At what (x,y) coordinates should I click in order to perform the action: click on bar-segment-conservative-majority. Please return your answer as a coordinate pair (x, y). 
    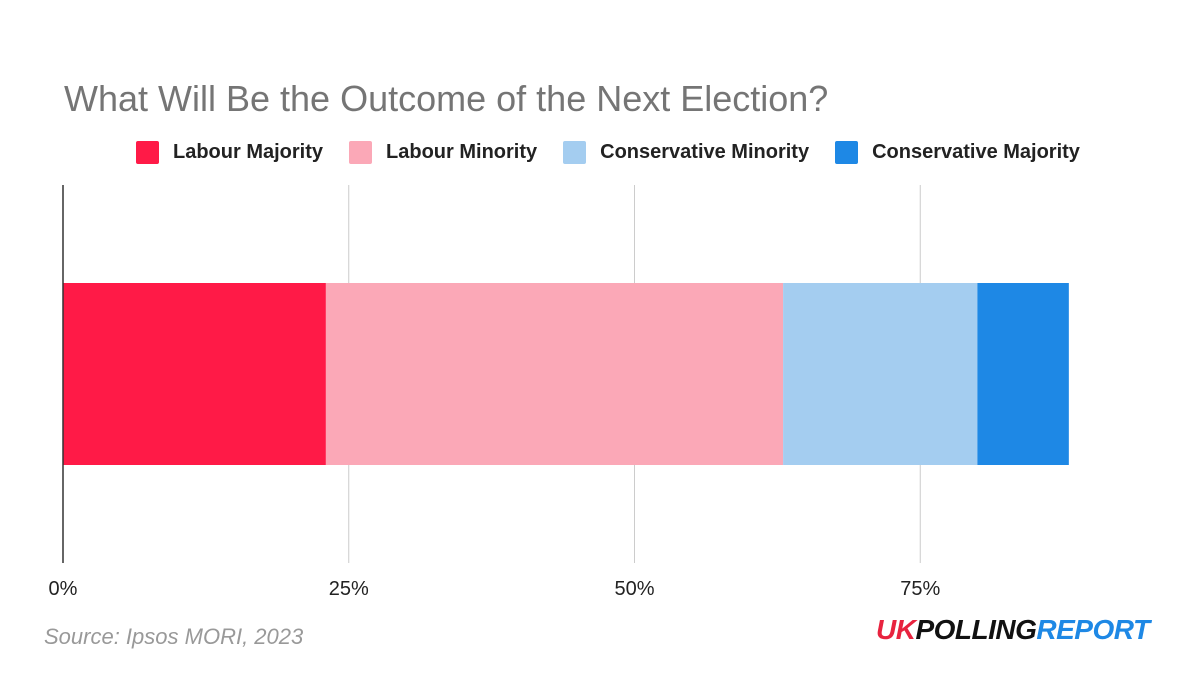
    Looking at the image, I should click on (1023, 374).